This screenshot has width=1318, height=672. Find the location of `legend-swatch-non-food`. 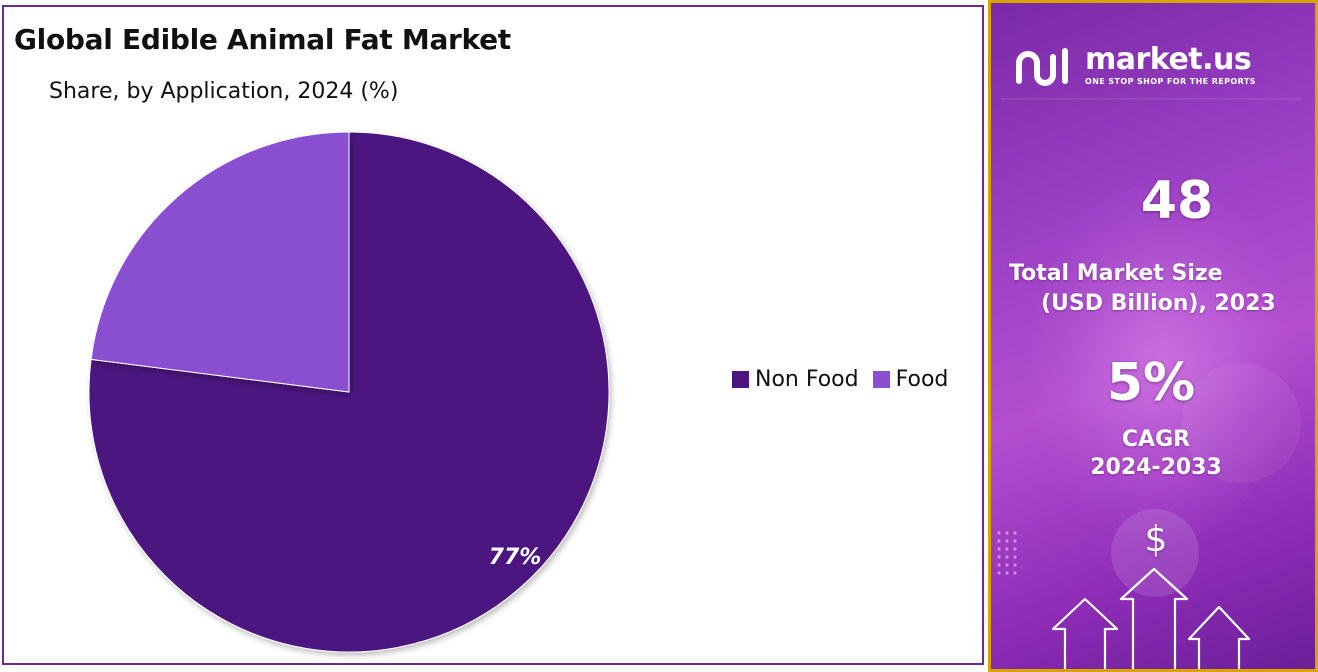

legend-swatch-non-food is located at coordinates (740, 379).